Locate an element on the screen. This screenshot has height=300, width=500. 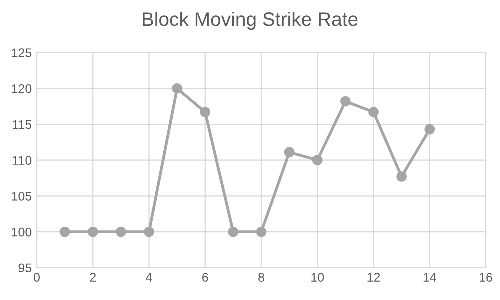
y-tick-label: 95 is located at coordinates (25, 268).